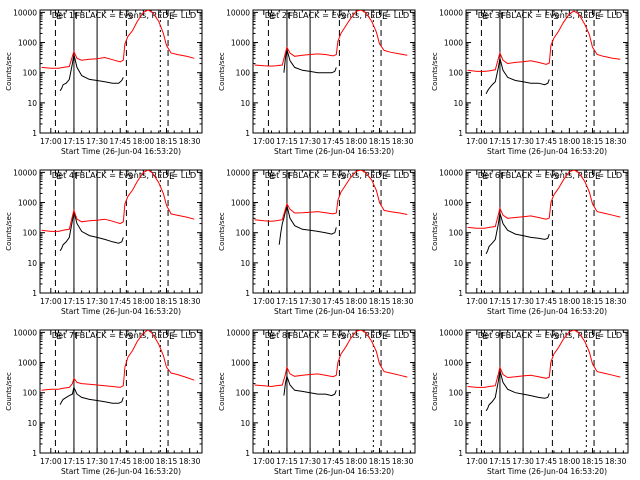  I want to click on panel-title: Det 8f BLACK = Events, RED = LLD, so click(337, 335).